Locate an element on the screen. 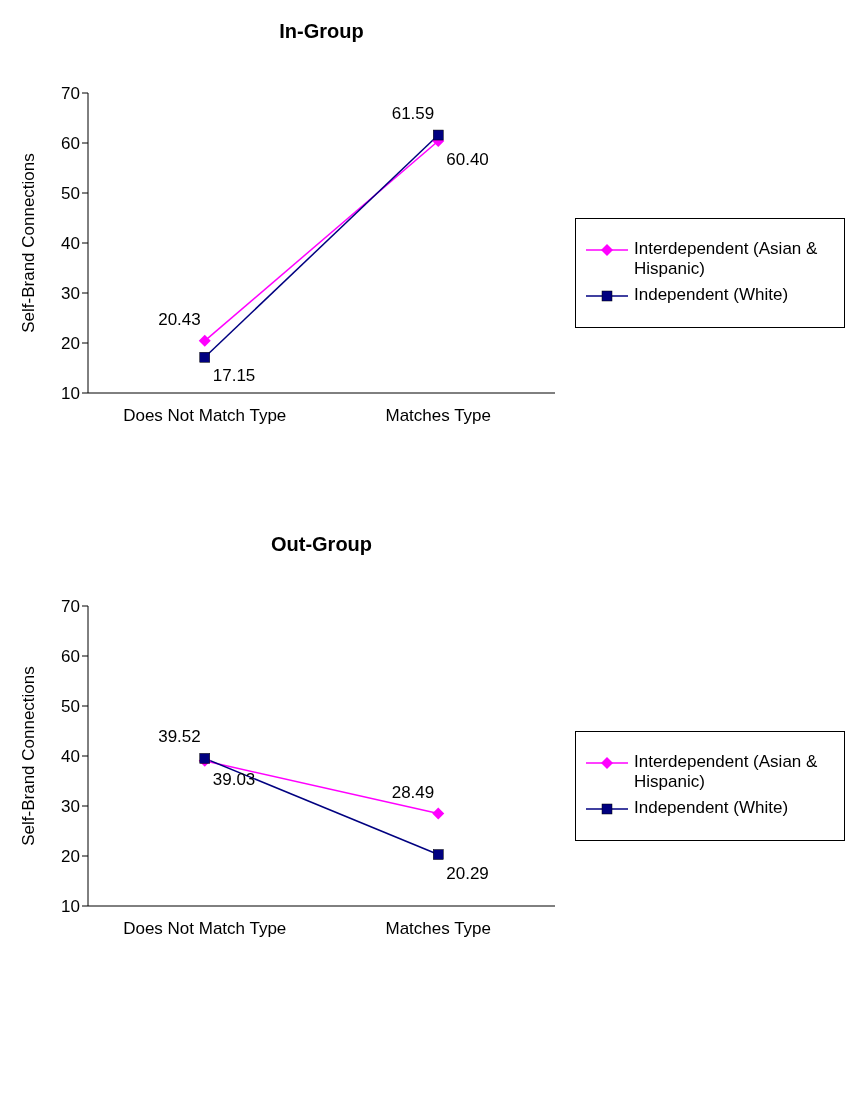  data-label: 17.15 is located at coordinates (234, 376).